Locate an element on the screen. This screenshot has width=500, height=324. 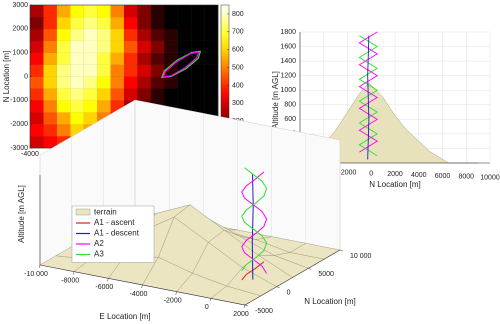
legend-swatch is located at coordinates (83, 212).